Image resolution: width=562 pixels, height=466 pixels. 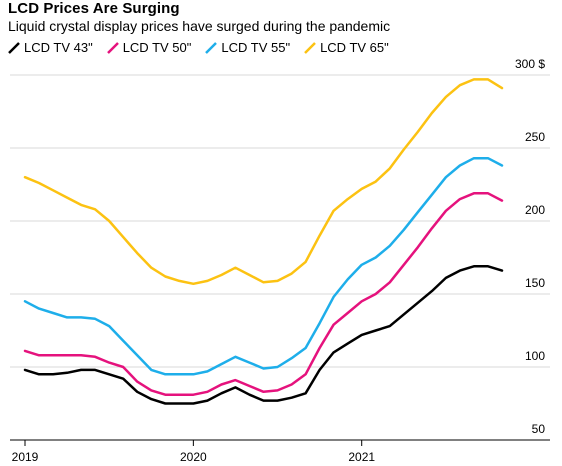 I want to click on legend-label-55: LCD TV 55", so click(x=256, y=47).